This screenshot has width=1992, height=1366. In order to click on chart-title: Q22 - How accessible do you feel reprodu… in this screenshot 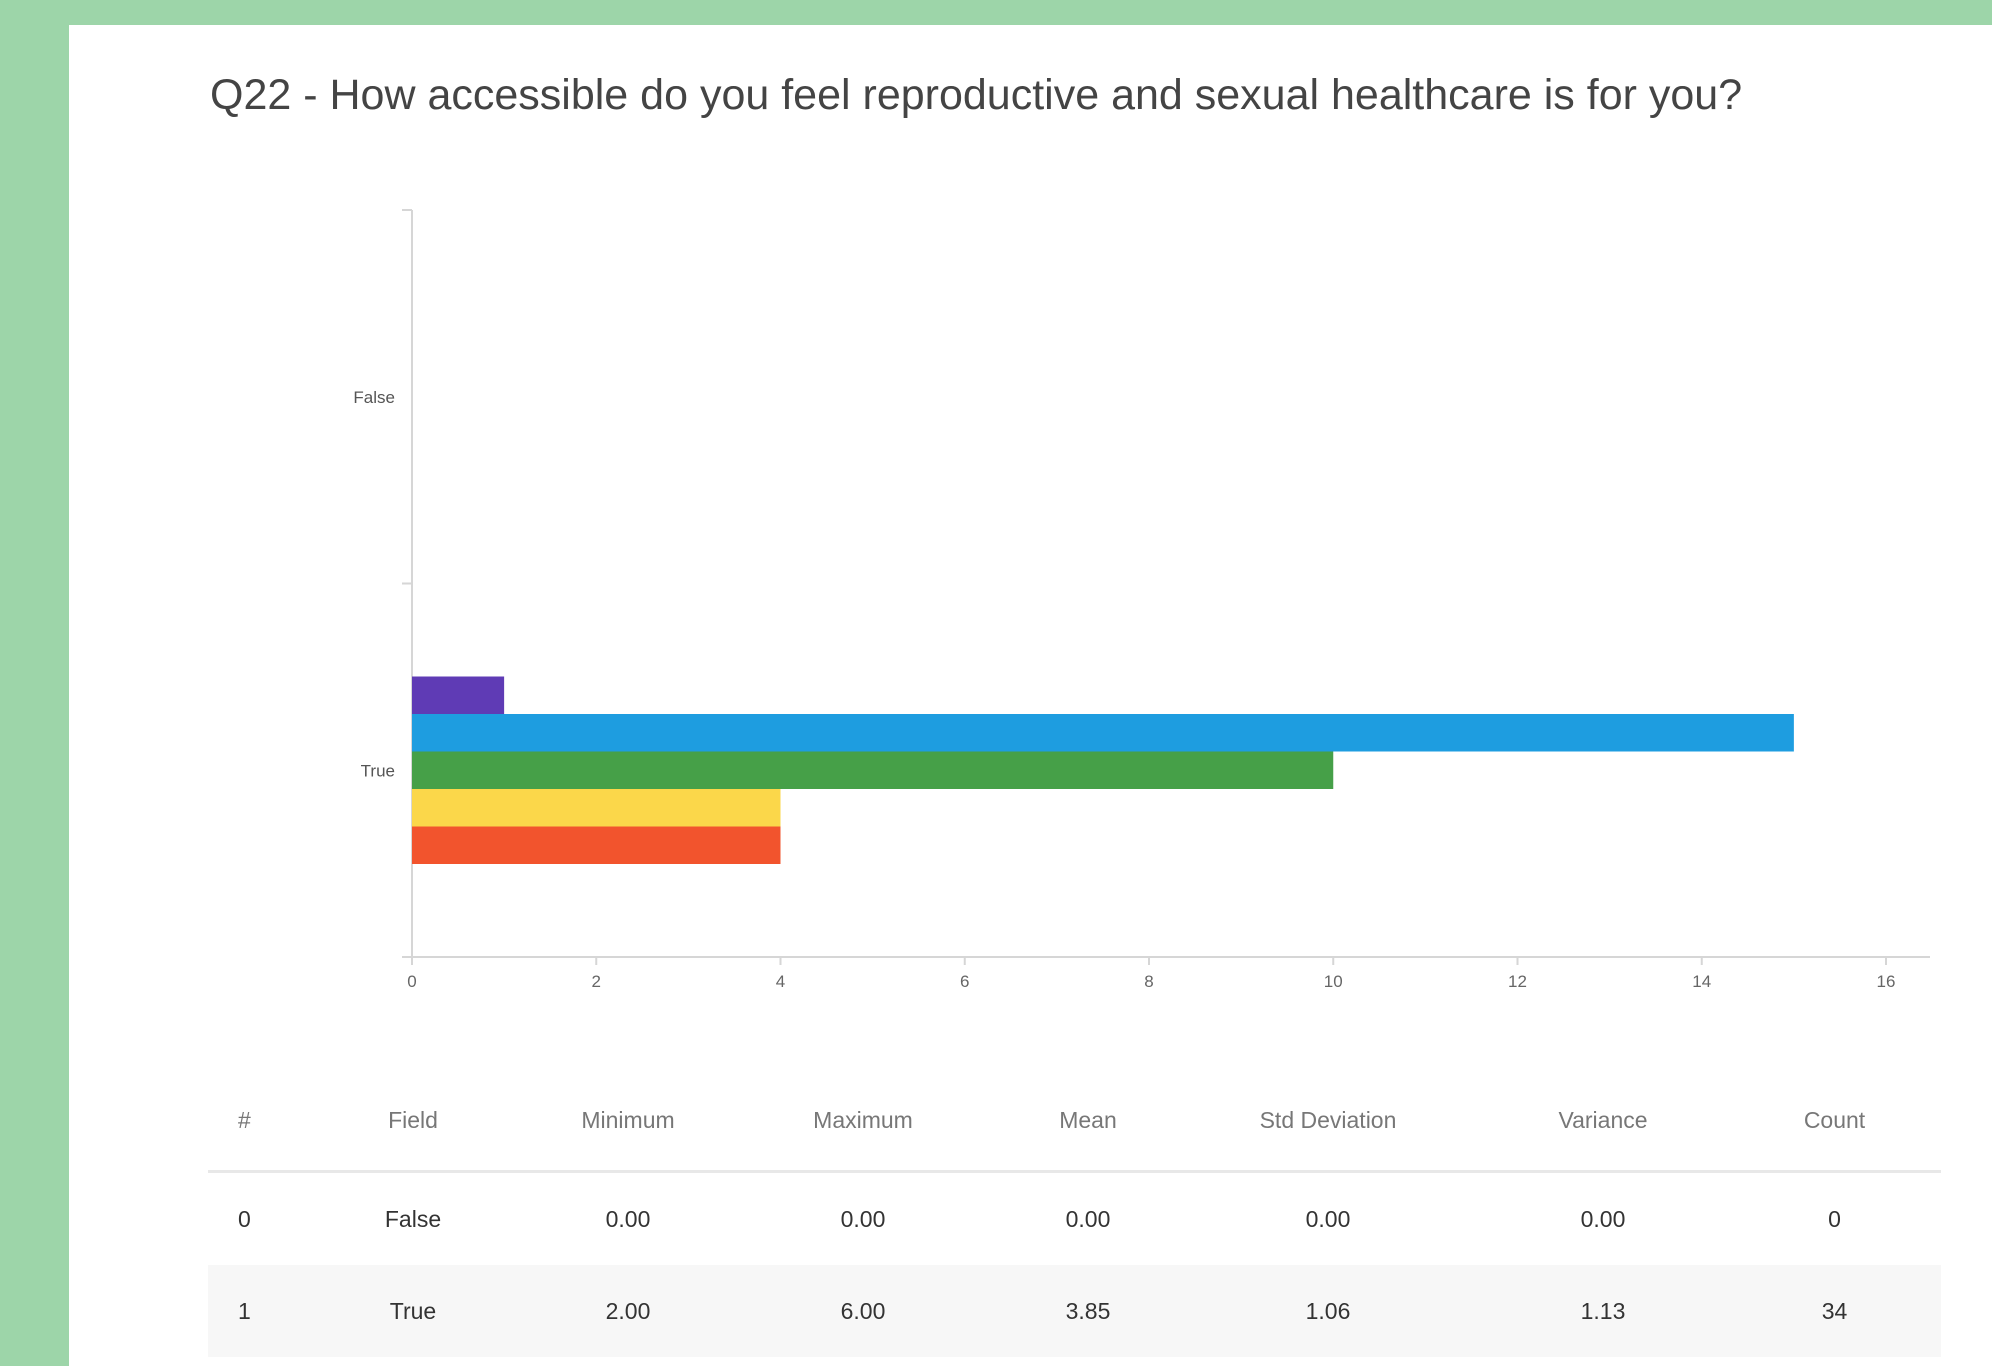, I will do `click(976, 95)`.